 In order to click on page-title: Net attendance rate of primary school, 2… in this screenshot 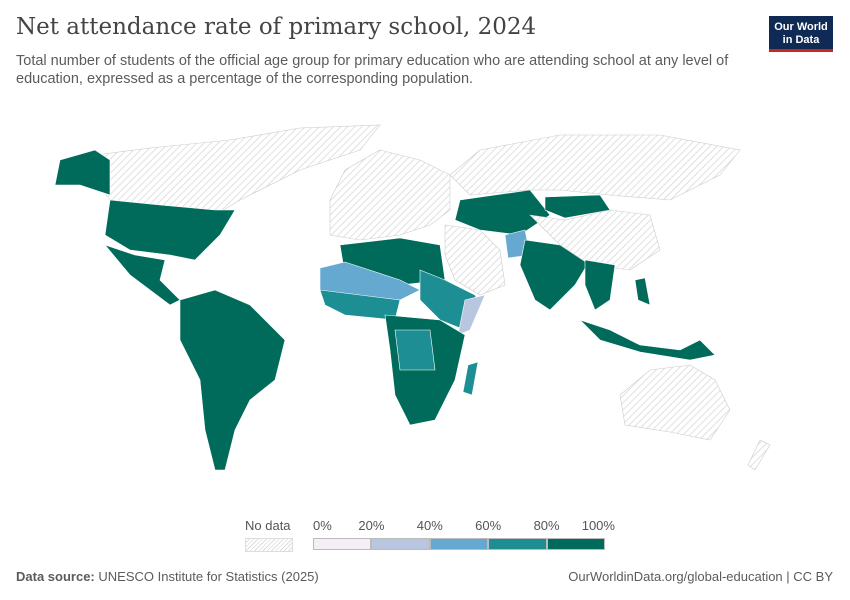, I will do `click(276, 27)`.